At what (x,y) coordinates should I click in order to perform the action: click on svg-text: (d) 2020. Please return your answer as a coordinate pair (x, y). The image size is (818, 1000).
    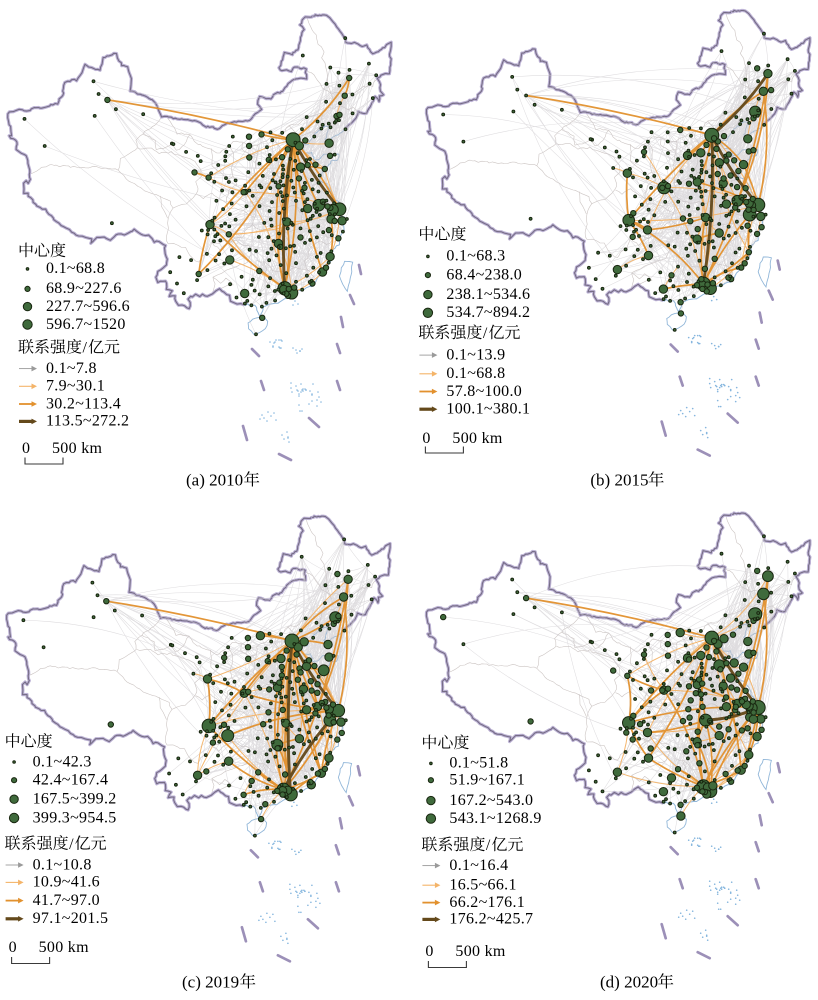
    Looking at the image, I should click on (629, 981).